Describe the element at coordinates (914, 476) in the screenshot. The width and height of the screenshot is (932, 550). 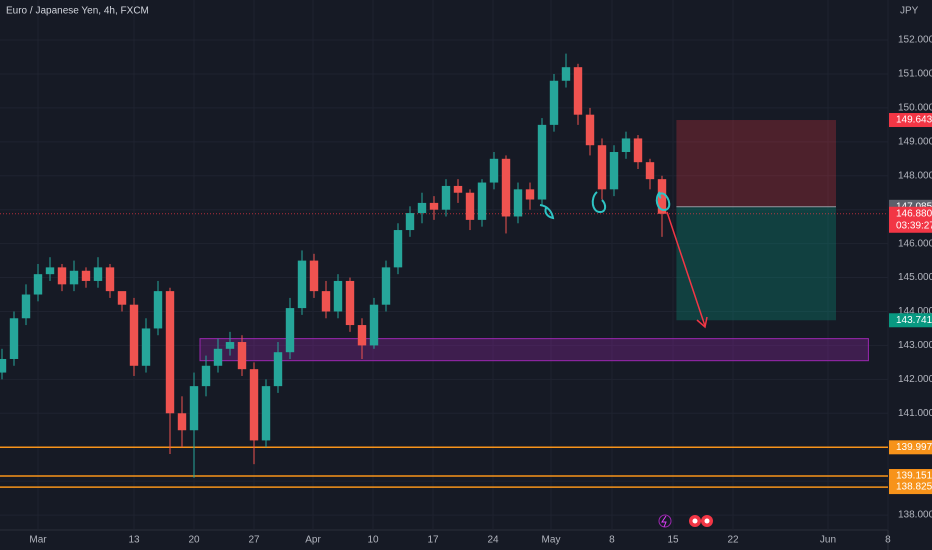
I see `price-tag-label: 139.151` at that location.